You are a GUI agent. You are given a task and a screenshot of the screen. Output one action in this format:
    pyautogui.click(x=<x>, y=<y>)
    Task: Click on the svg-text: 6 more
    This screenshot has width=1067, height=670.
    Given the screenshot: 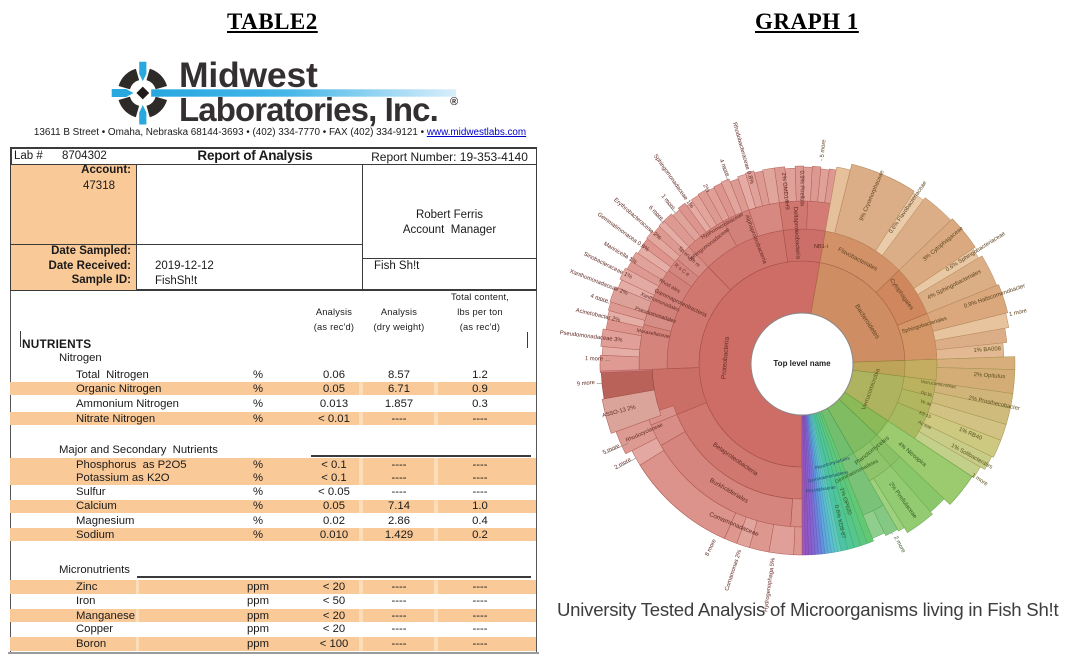 What is the action you would take?
    pyautogui.click(x=655, y=213)
    